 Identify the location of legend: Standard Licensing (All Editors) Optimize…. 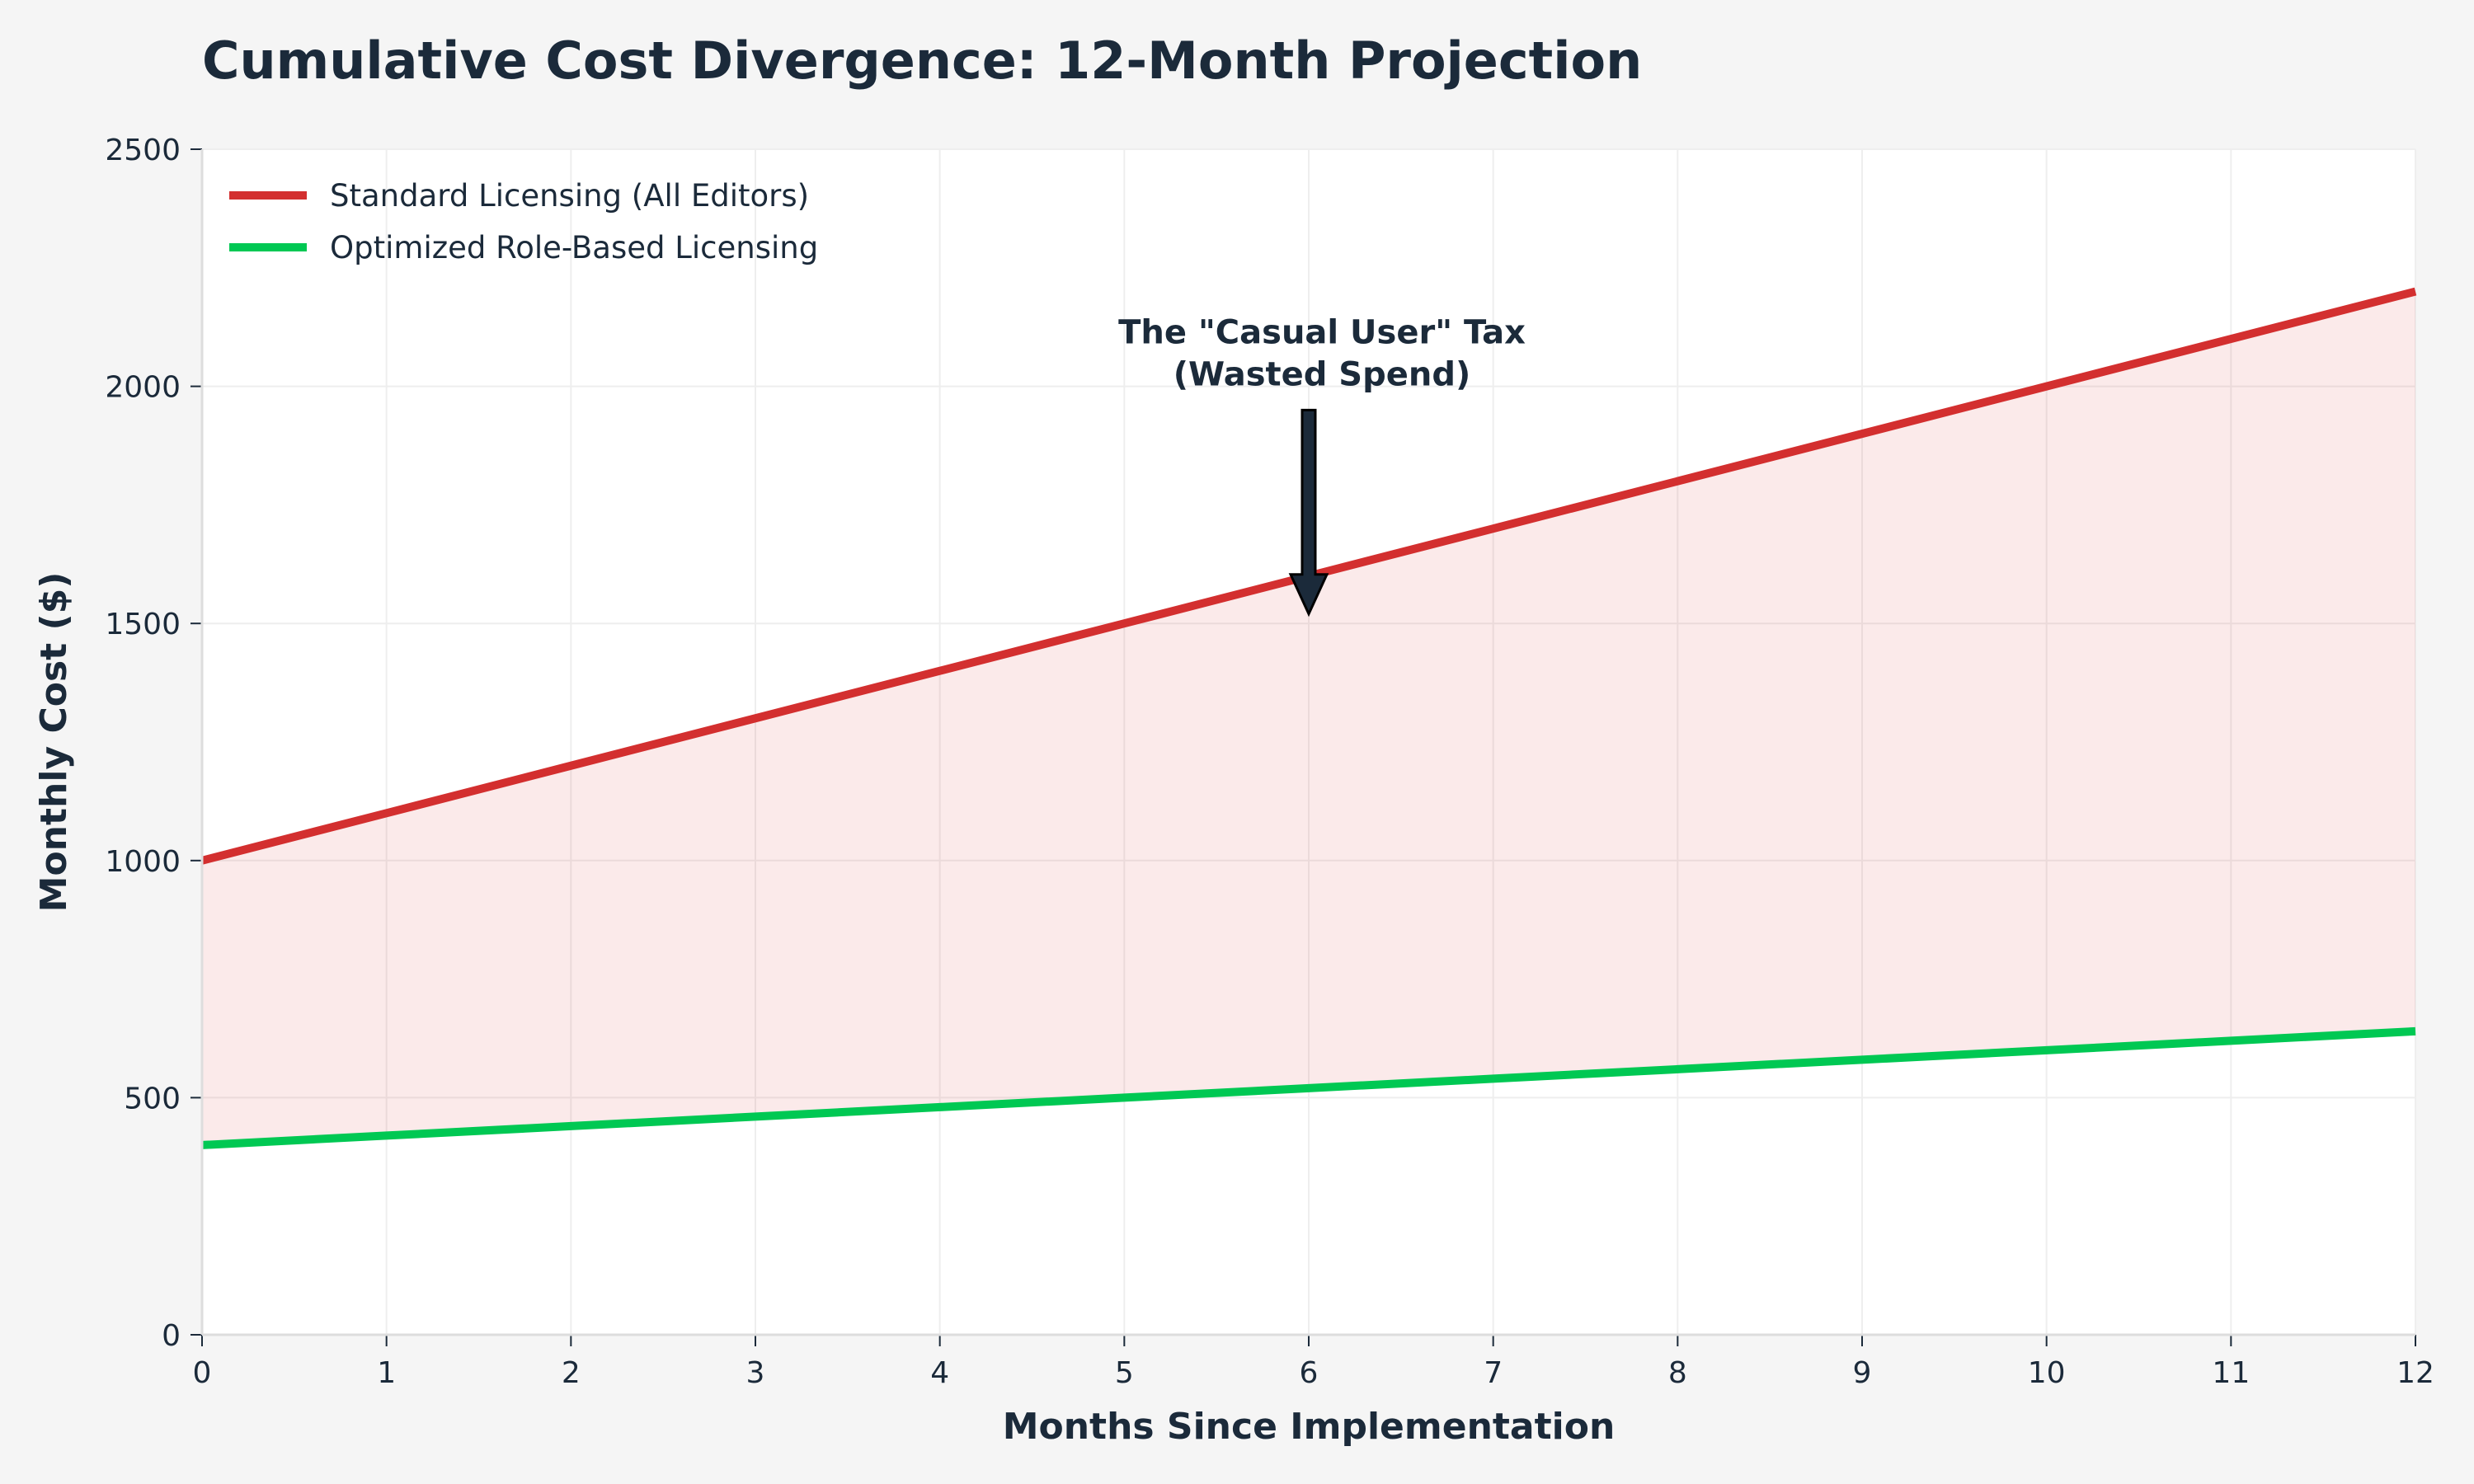
(523, 221).